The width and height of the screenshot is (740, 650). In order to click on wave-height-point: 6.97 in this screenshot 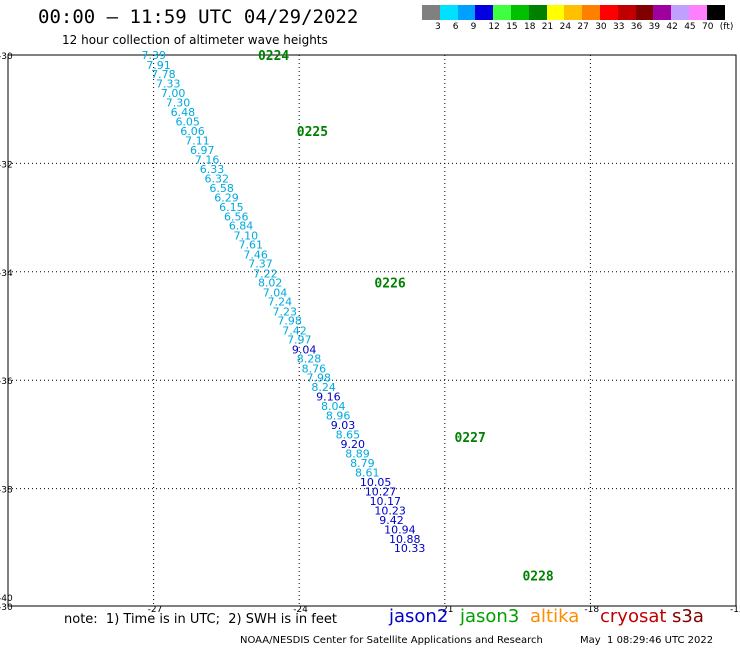, I will do `click(202, 150)`.